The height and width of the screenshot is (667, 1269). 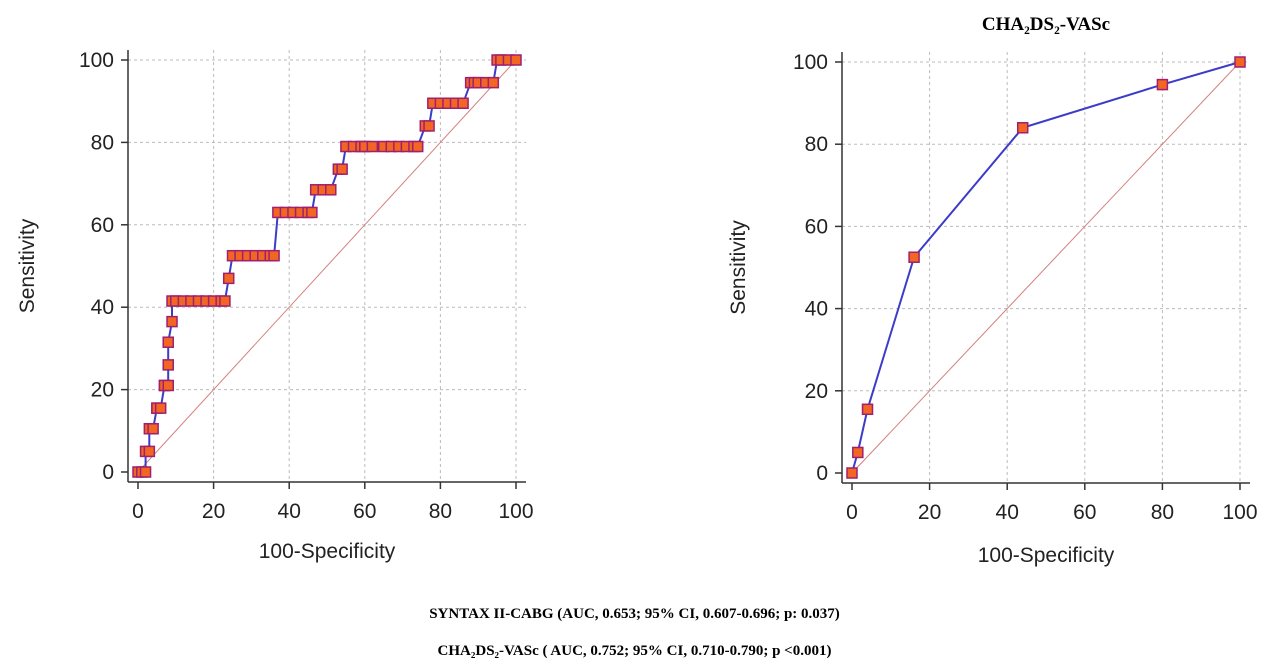 I want to click on chart-title: CHA₂DS₂-VASc, so click(x=1046, y=24).